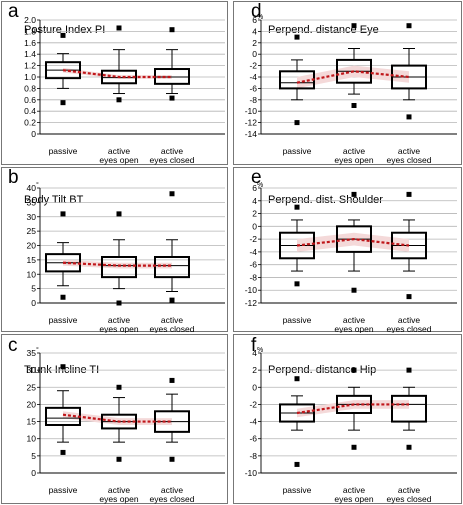  What do you see at coordinates (65, 30) in the screenshot?
I see `panel-title: Posture Index PI` at bounding box center [65, 30].